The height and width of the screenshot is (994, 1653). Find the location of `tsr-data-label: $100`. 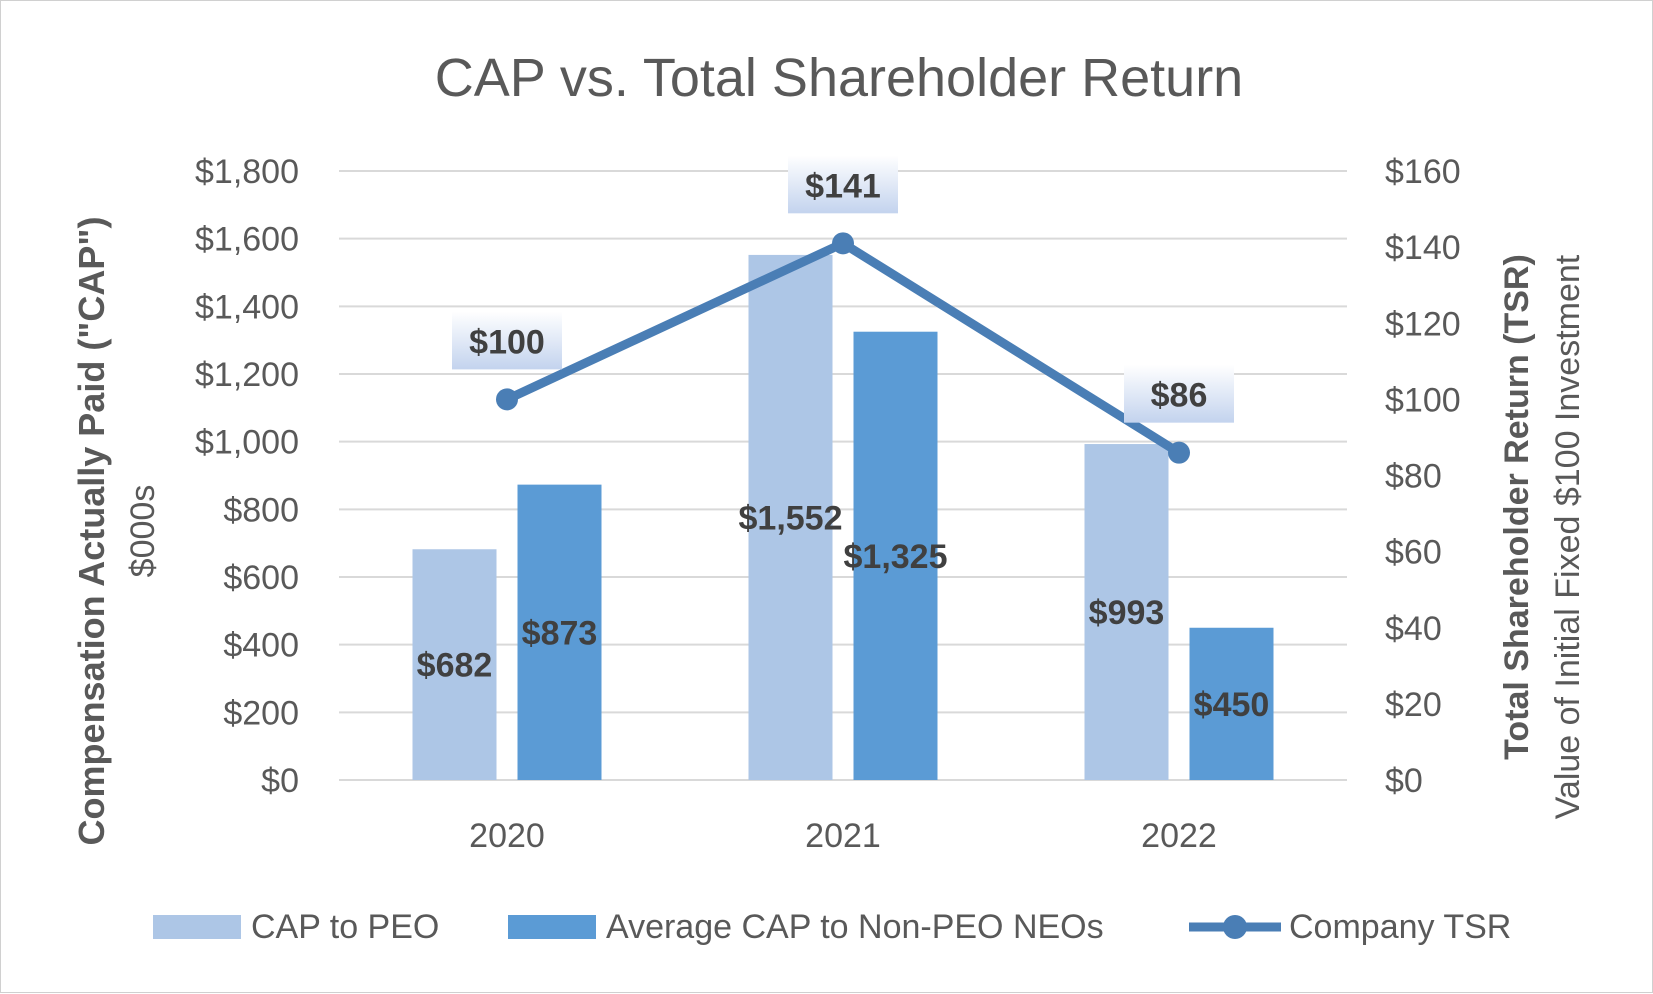

tsr-data-label: $100 is located at coordinates (507, 342).